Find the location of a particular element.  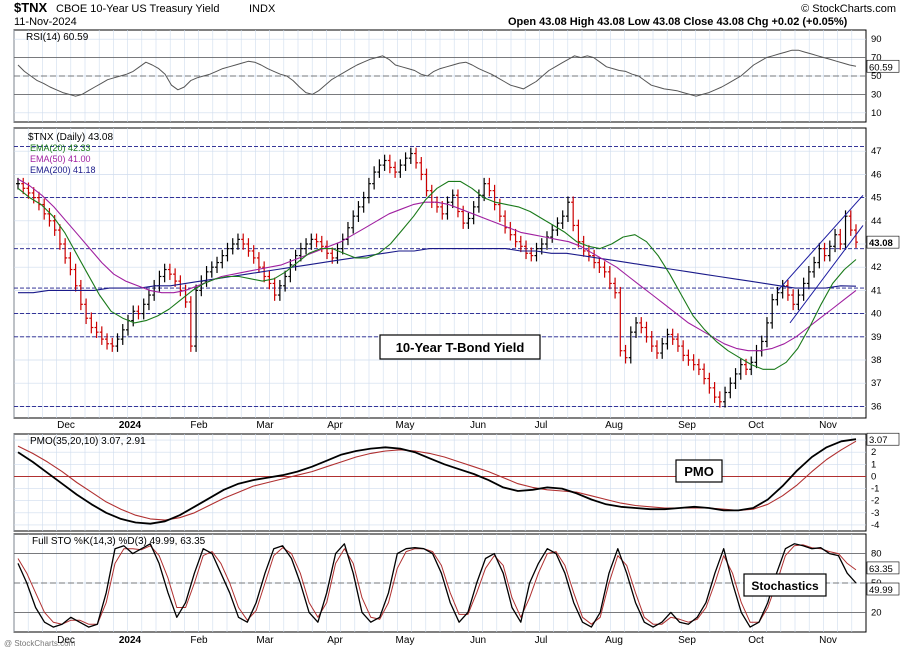

price-ytick: 42 is located at coordinates (876, 267).